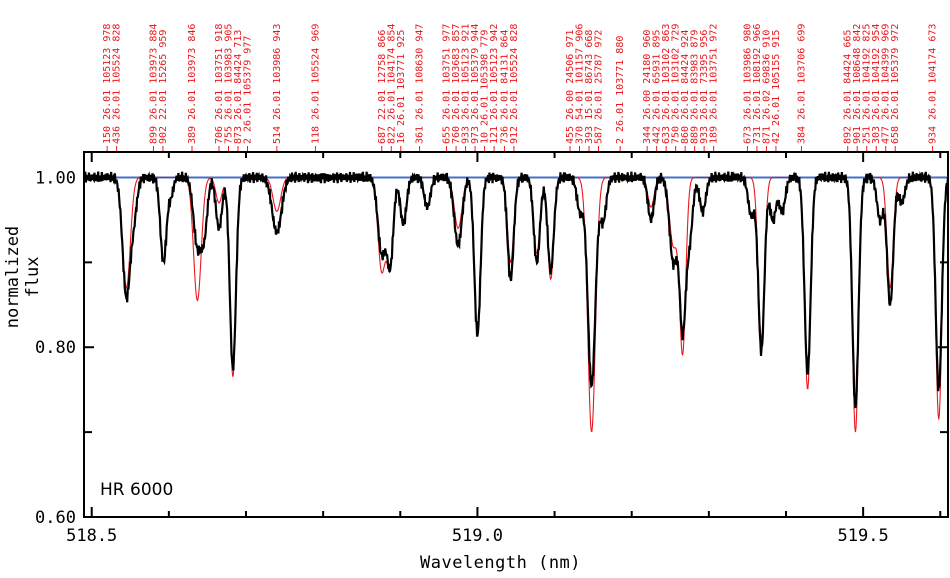  What do you see at coordinates (238, 87) in the screenshot?
I see `line-id-label: 873 26.01 84424 713` at bounding box center [238, 87].